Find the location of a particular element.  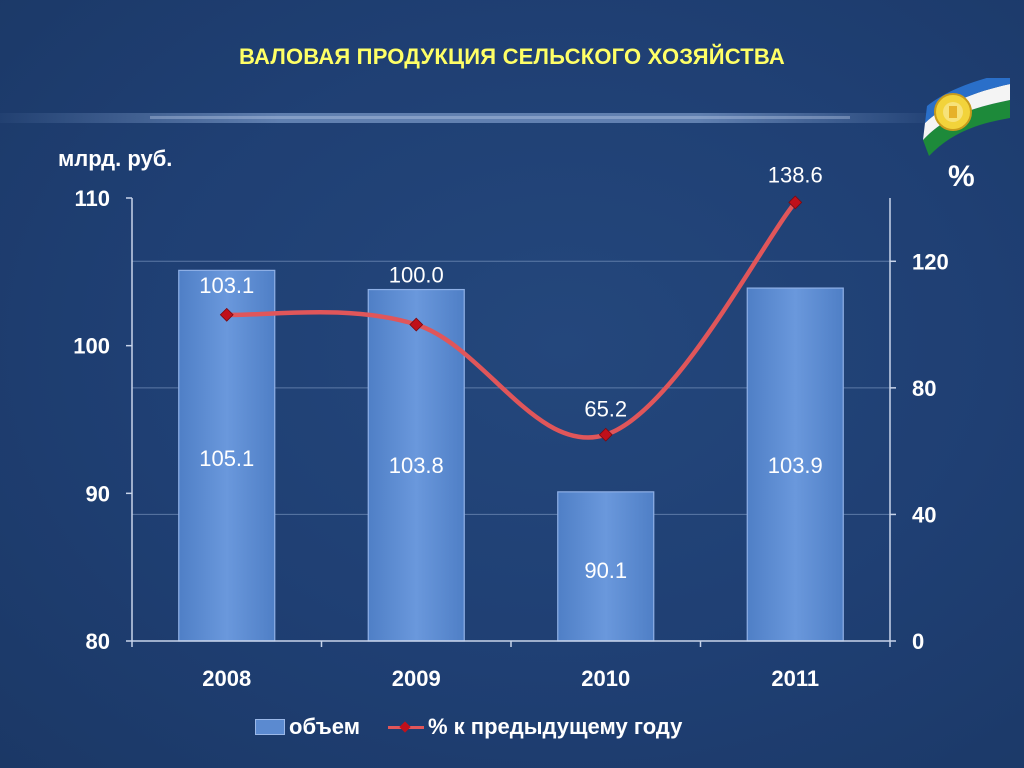

chart-legend: объем % к предыдущему году is located at coordinates (468, 727).